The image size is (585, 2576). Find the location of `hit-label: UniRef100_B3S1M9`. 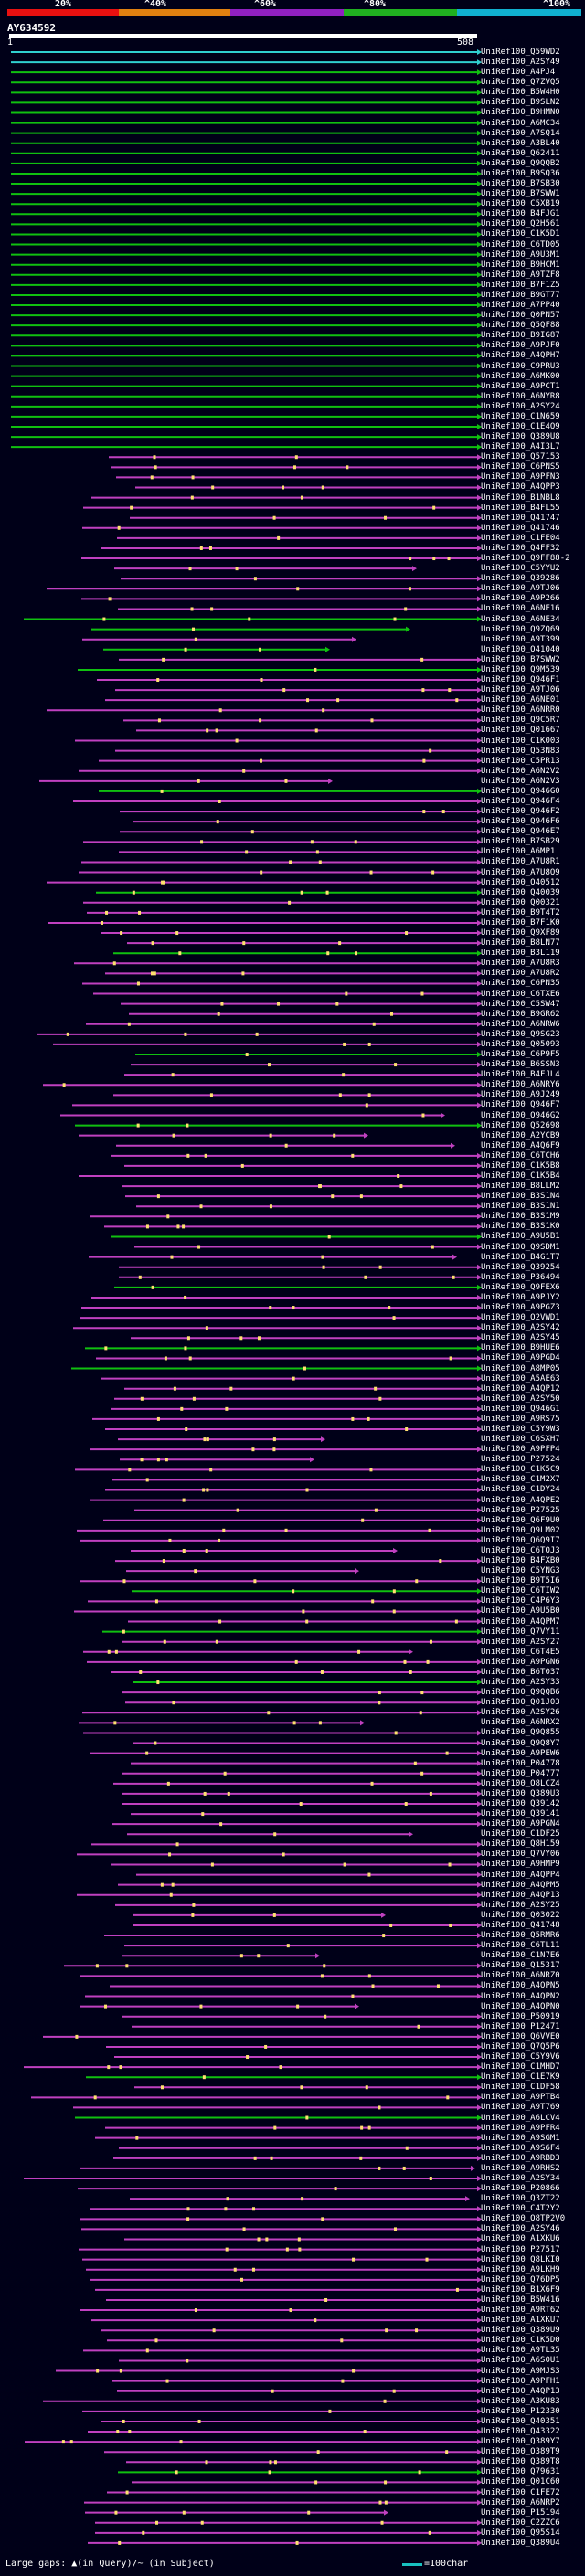

hit-label: UniRef100_B3S1M9 is located at coordinates (520, 1217).